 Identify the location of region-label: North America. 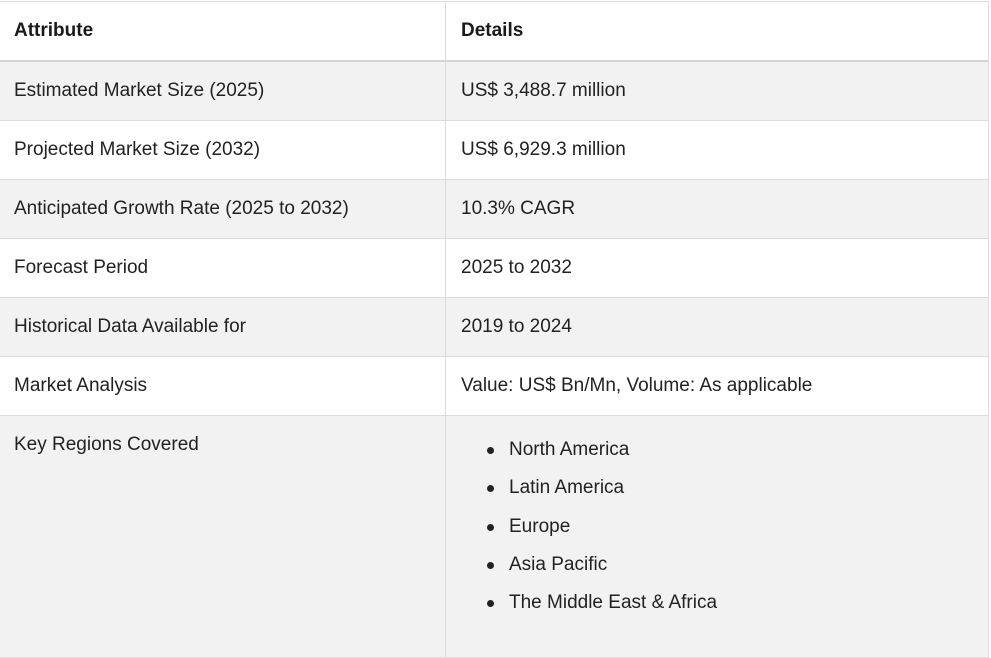
(569, 449).